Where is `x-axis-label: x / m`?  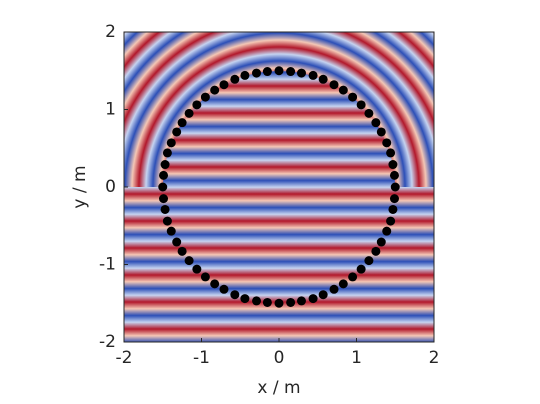
x-axis-label: x / m is located at coordinates (278, 388).